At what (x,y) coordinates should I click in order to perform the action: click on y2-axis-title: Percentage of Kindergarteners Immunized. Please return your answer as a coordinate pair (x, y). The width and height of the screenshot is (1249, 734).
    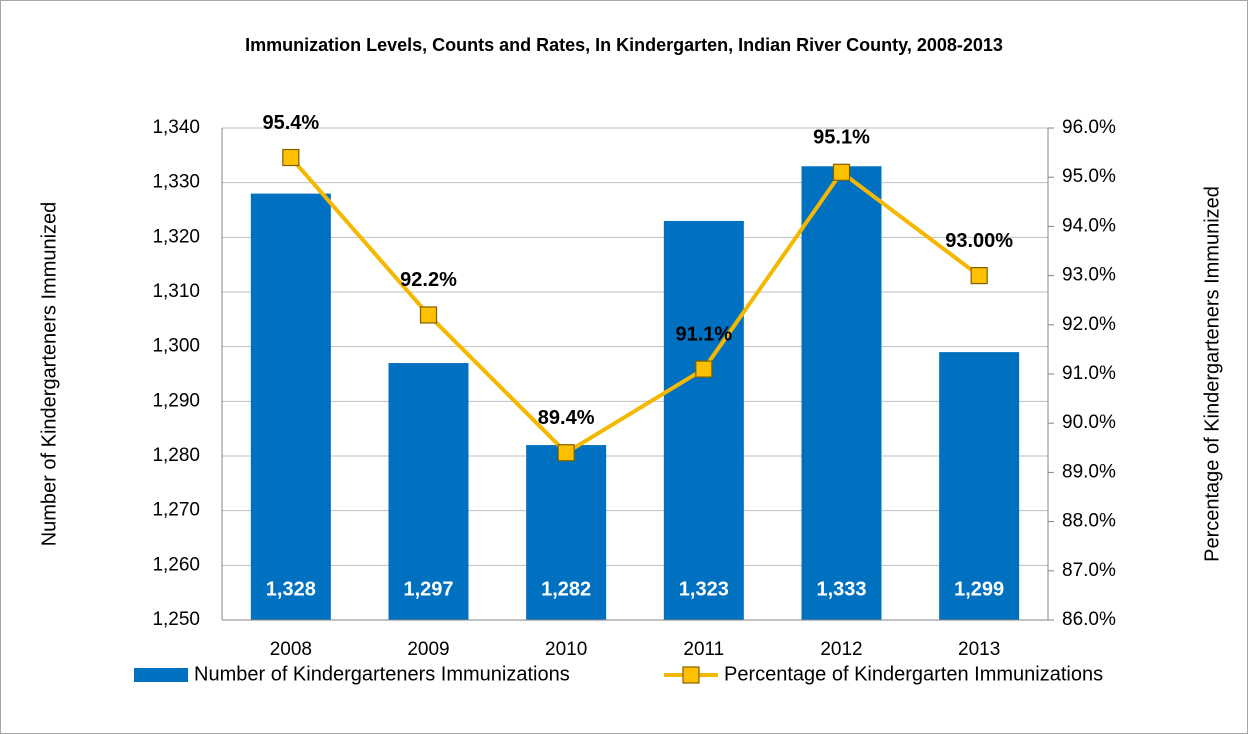
    Looking at the image, I should click on (1212, 374).